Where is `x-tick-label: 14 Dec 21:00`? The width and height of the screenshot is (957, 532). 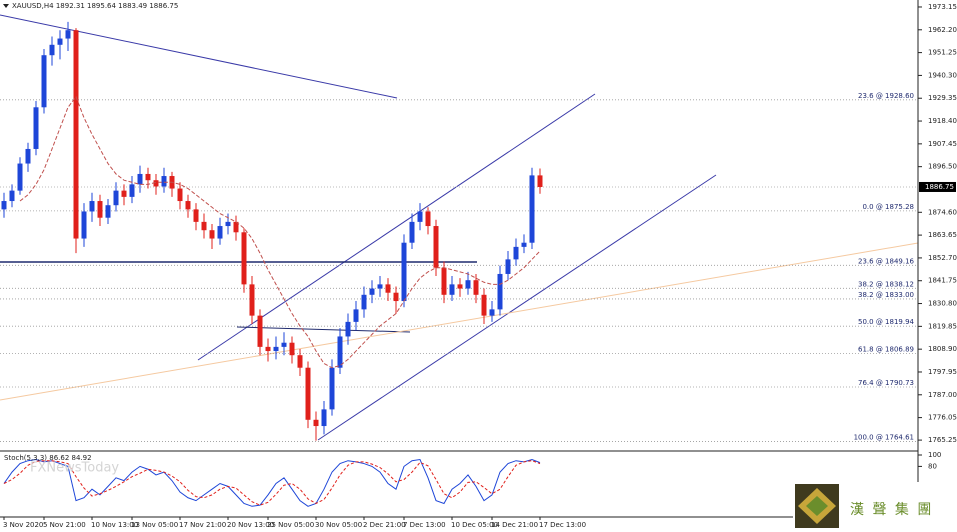
x-tick-label: 14 Dec 21:00 is located at coordinates (514, 525).